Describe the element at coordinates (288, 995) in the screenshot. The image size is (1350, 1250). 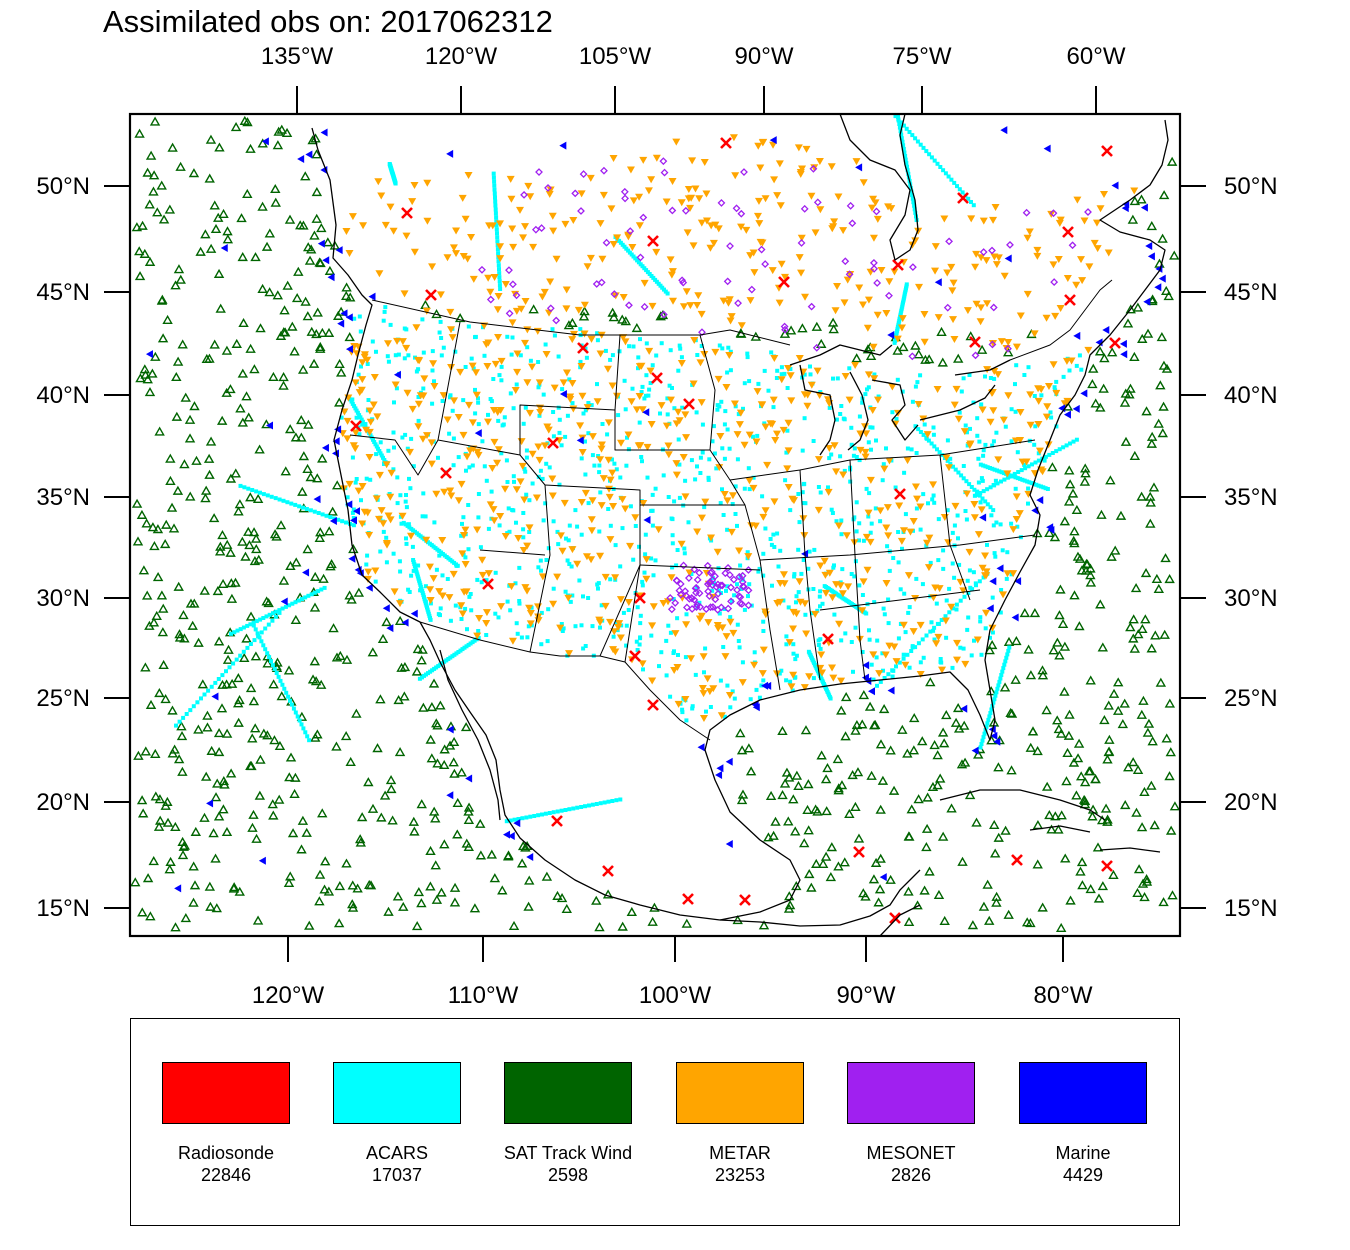
I see `bottom-tick-120w: 120°W` at that location.